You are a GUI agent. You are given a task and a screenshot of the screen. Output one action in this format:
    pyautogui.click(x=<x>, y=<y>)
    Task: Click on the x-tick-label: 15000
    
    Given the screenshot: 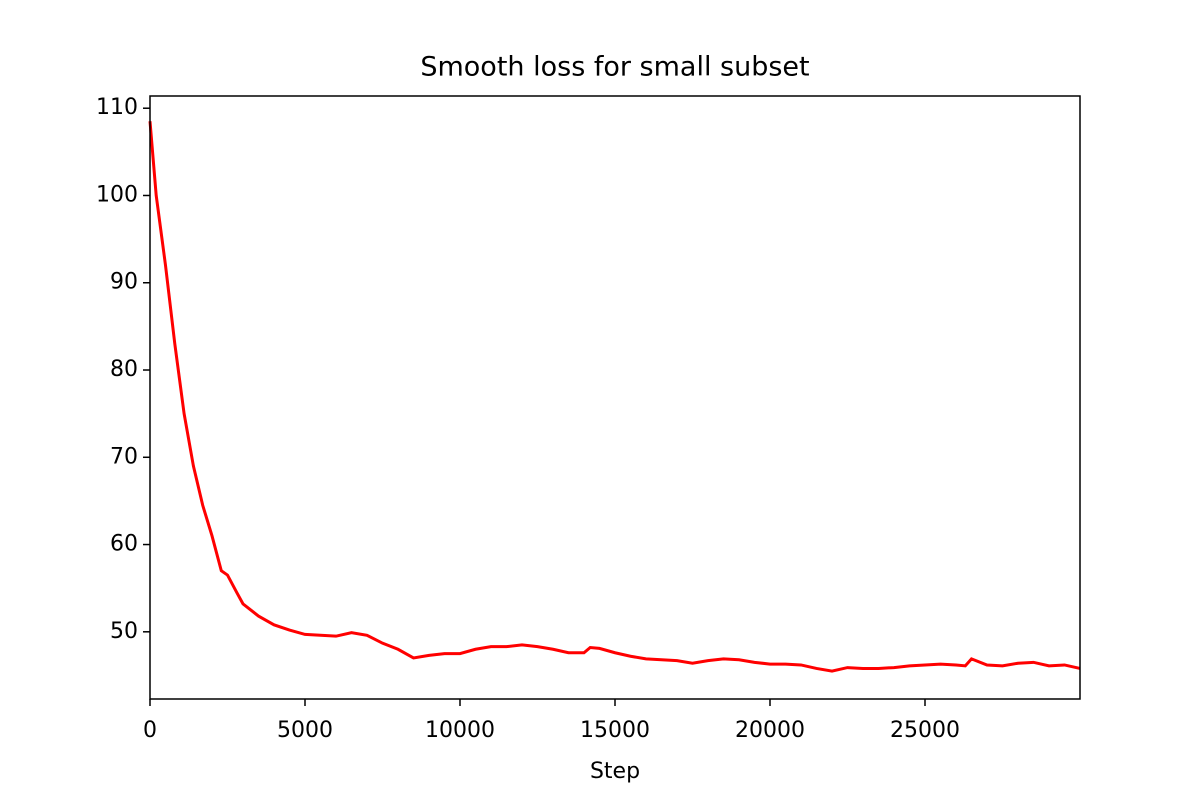 What is the action you would take?
    pyautogui.click(x=615, y=730)
    